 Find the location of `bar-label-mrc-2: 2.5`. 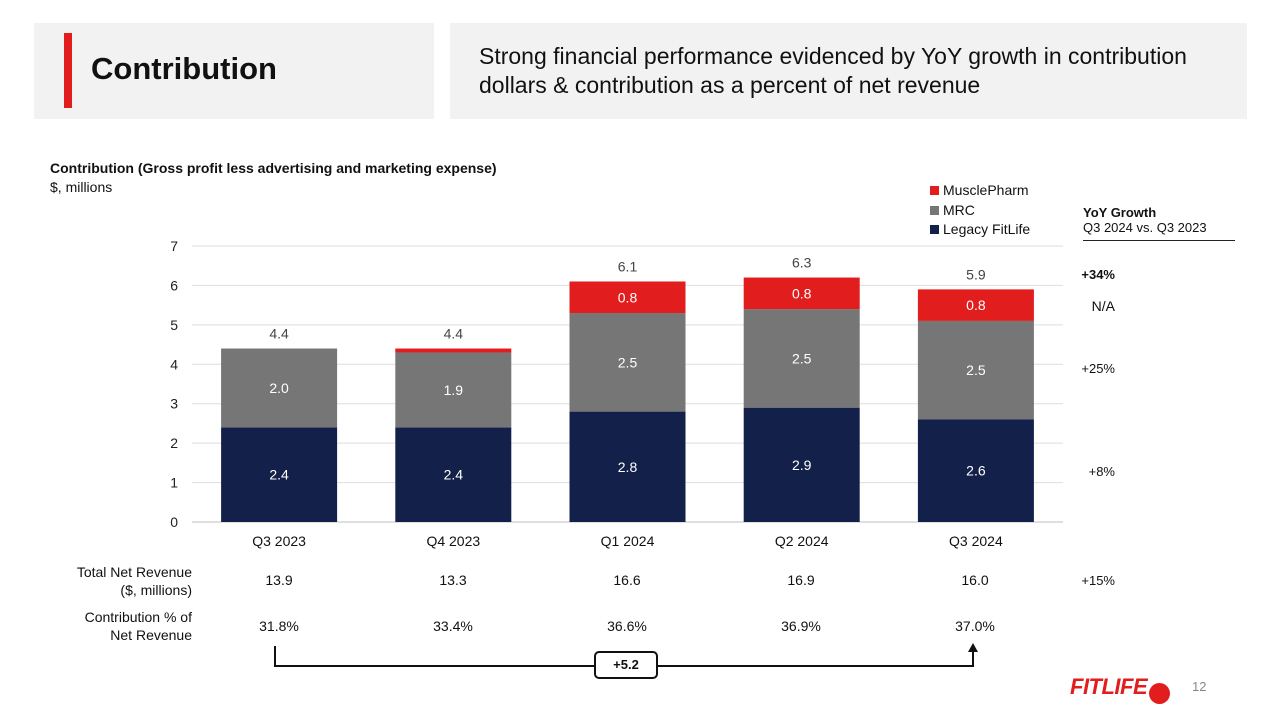

bar-label-mrc-2: 2.5 is located at coordinates (628, 362).